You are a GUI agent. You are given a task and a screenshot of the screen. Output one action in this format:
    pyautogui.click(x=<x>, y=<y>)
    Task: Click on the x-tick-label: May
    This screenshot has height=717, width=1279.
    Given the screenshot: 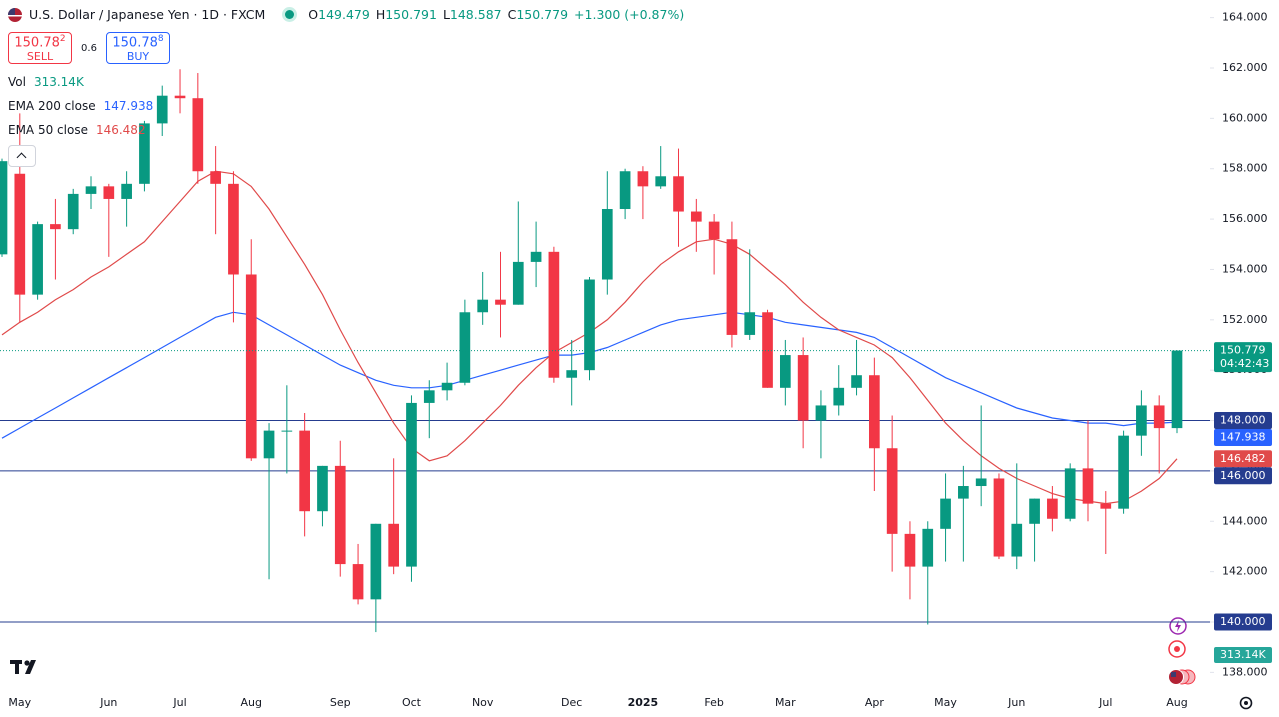 What is the action you would take?
    pyautogui.click(x=945, y=702)
    